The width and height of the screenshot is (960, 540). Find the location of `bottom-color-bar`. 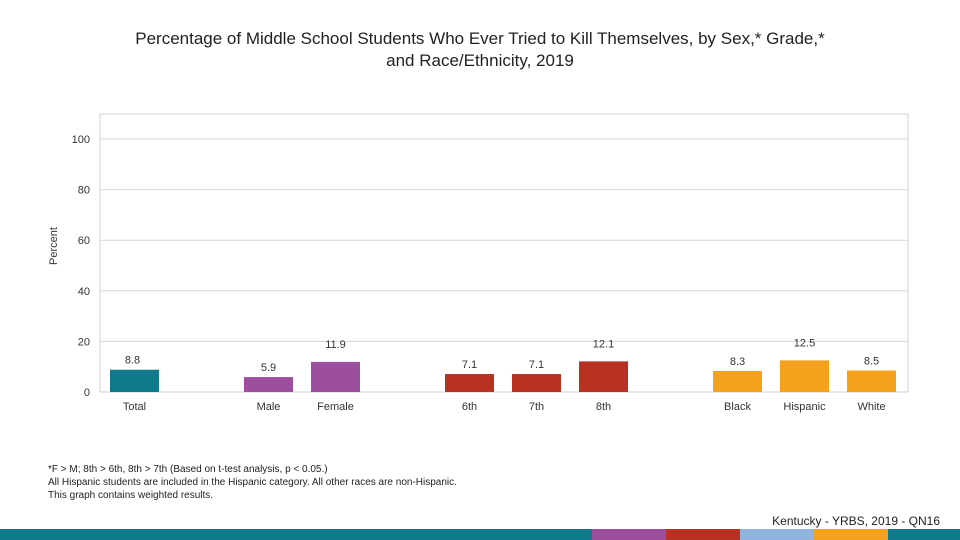

bottom-color-bar is located at coordinates (480, 534).